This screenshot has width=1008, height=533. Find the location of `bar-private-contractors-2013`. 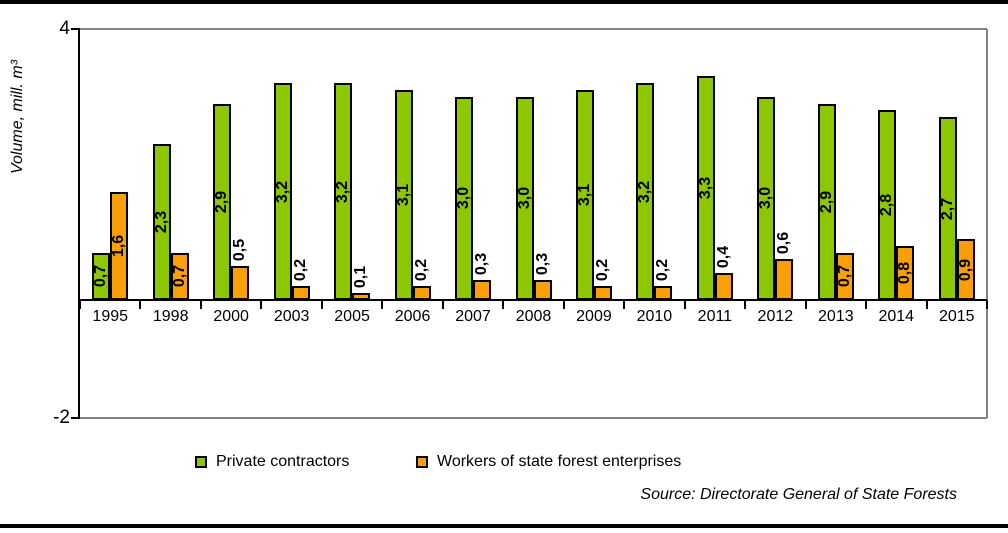

bar-private-contractors-2013 is located at coordinates (826, 201).